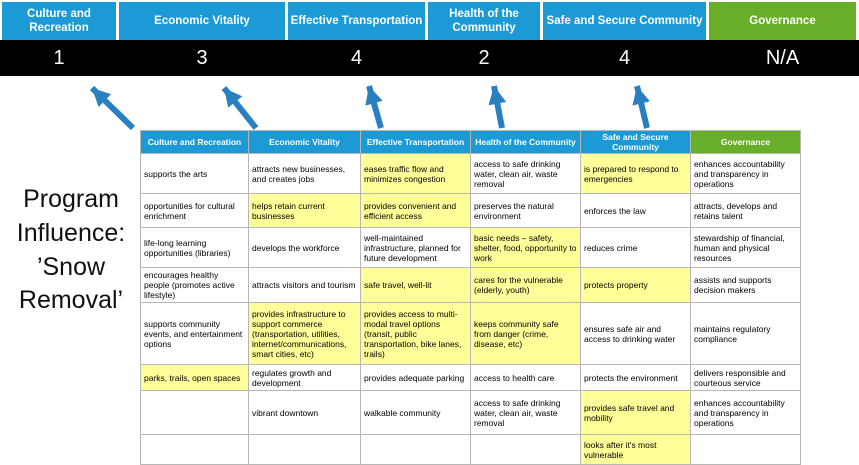  What do you see at coordinates (782, 21) in the screenshot?
I see `pillar-header-governance: Governance` at bounding box center [782, 21].